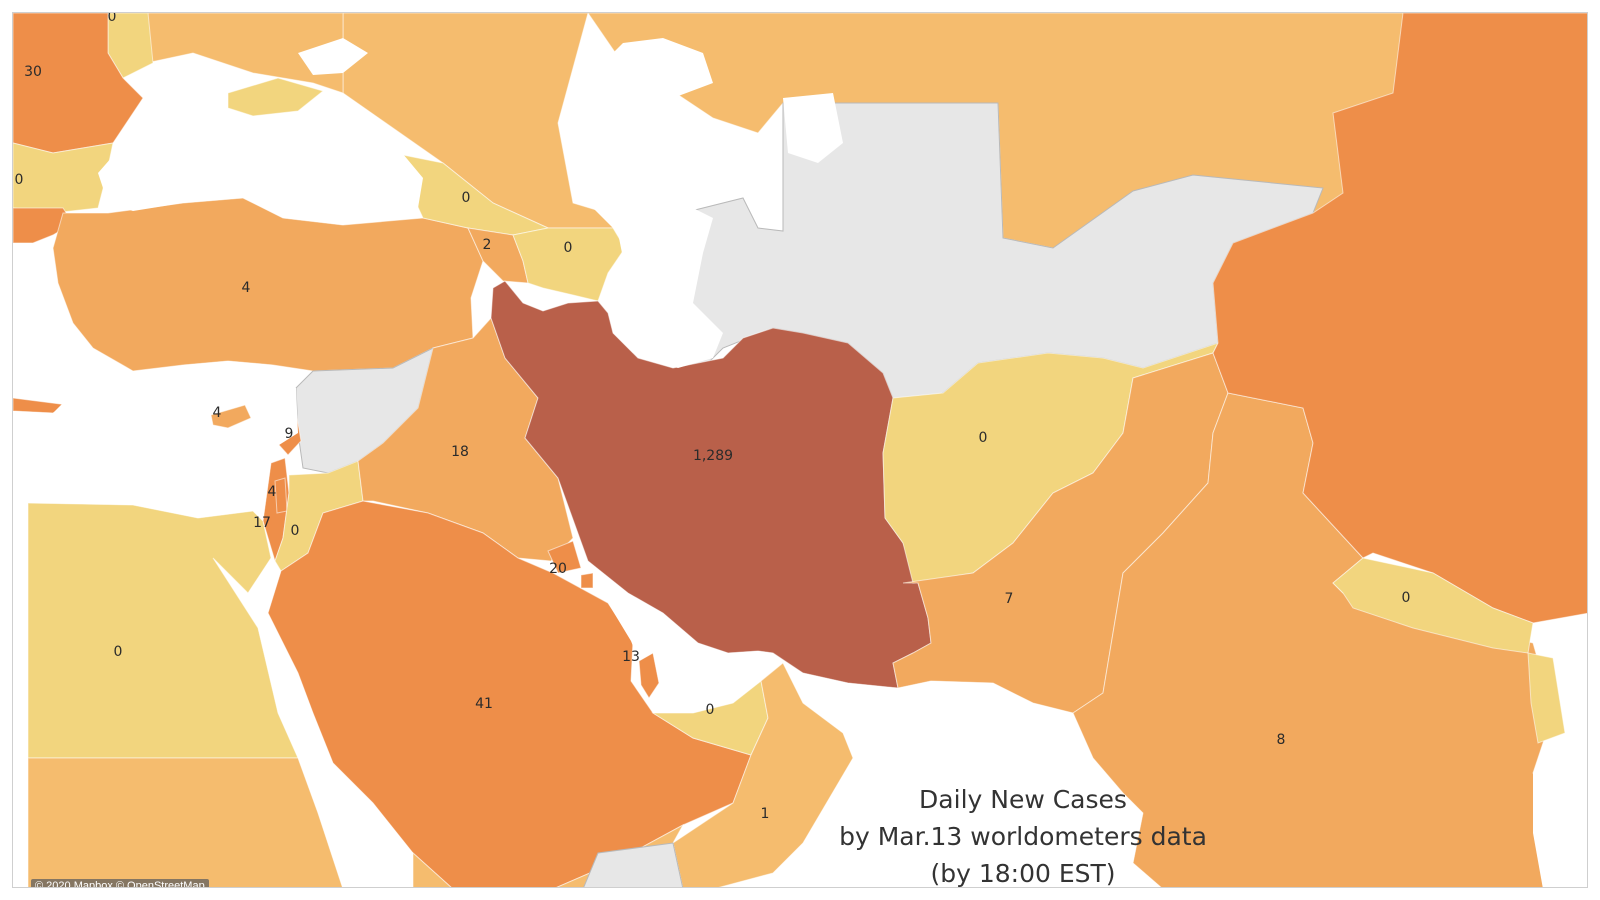  I want to click on value-label-saudi-arabia: 41, so click(484, 704).